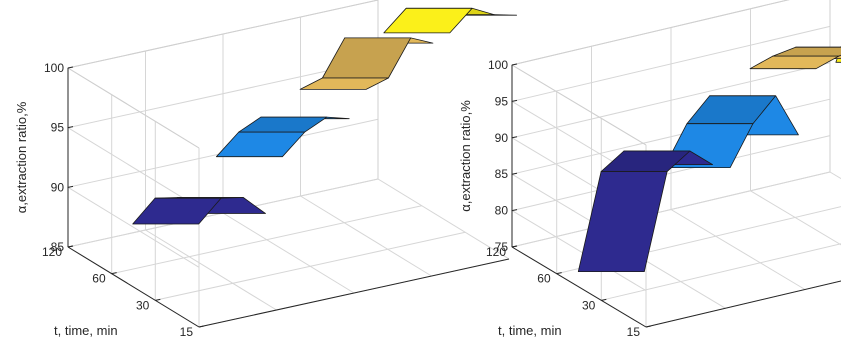 The image size is (841, 351). What do you see at coordinates (502, 211) in the screenshot?
I see `z-tick-label: 80` at bounding box center [502, 211].